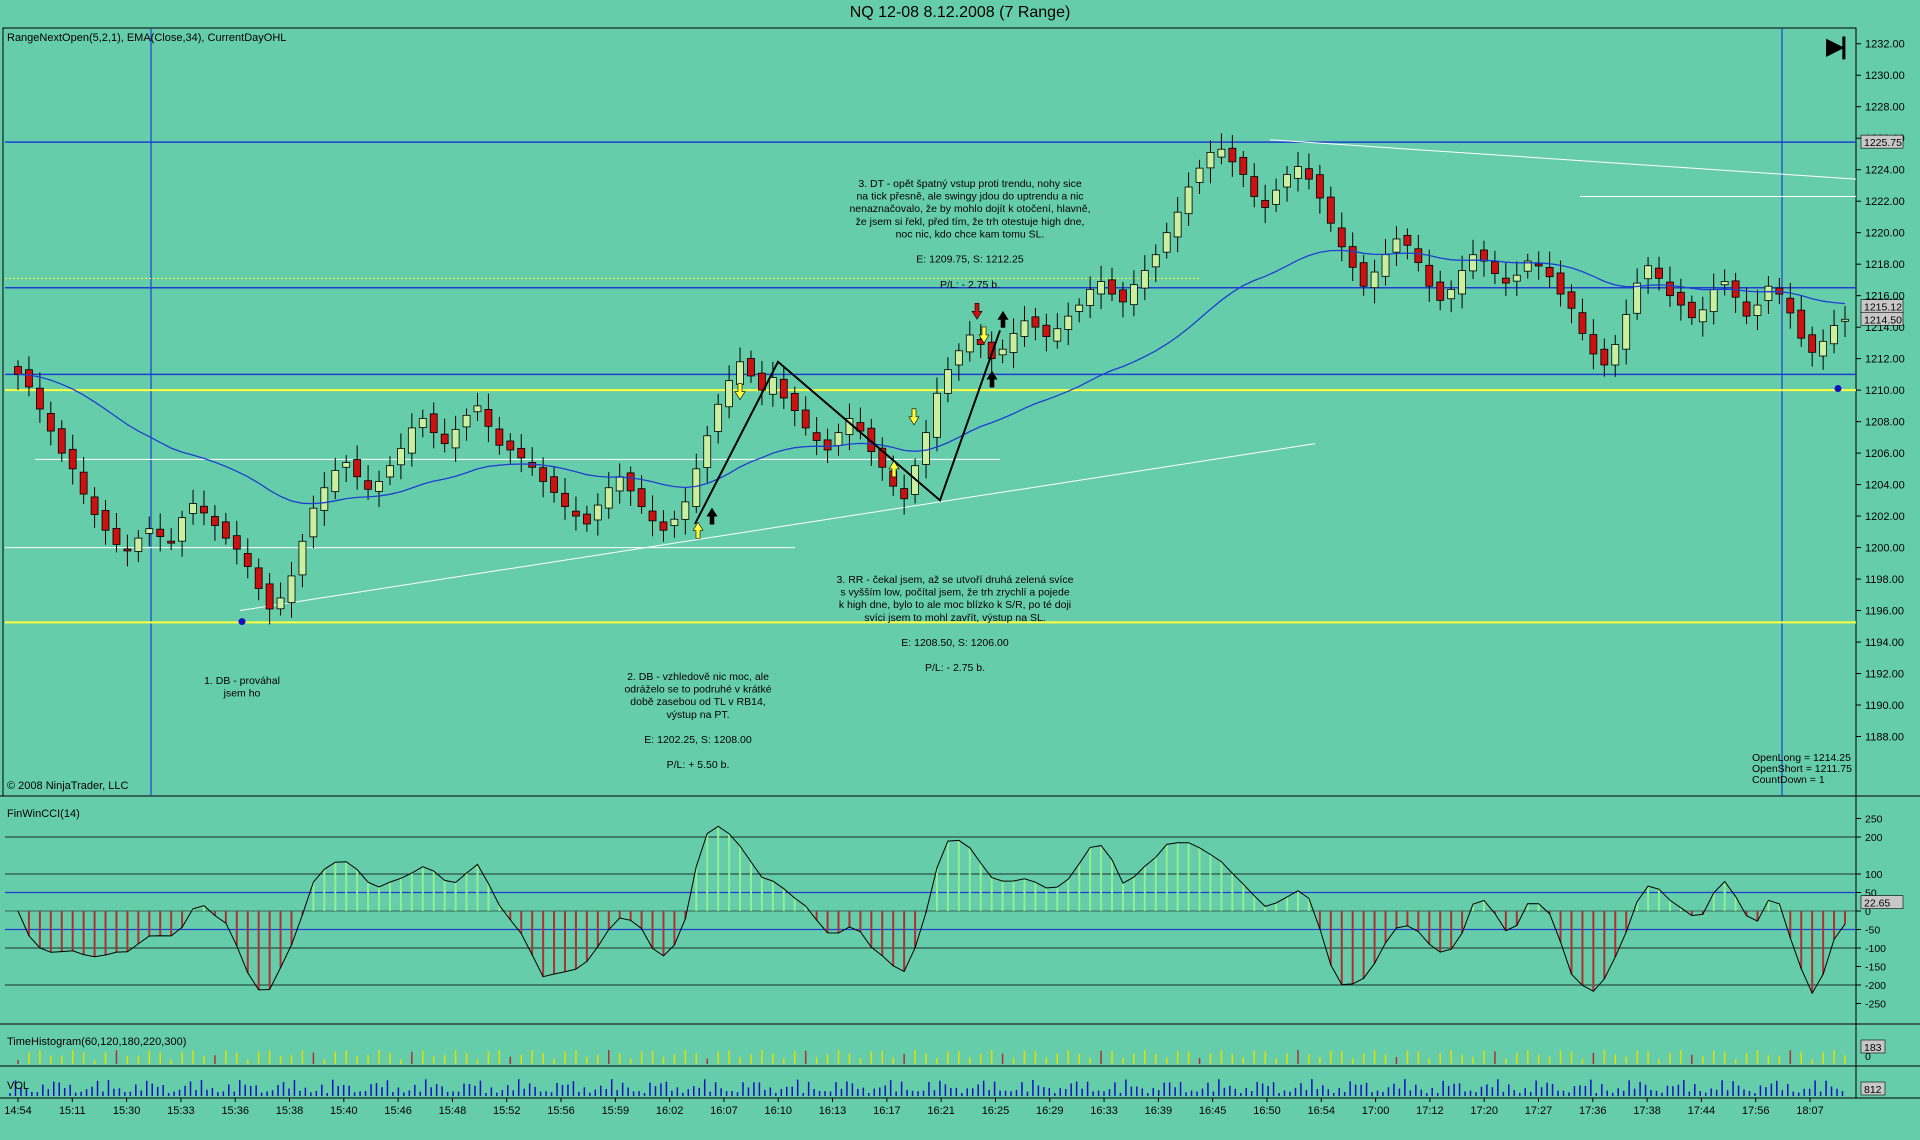 Image resolution: width=1920 pixels, height=1140 pixels. I want to click on time-tick-label: 15:33, so click(181, 1111).